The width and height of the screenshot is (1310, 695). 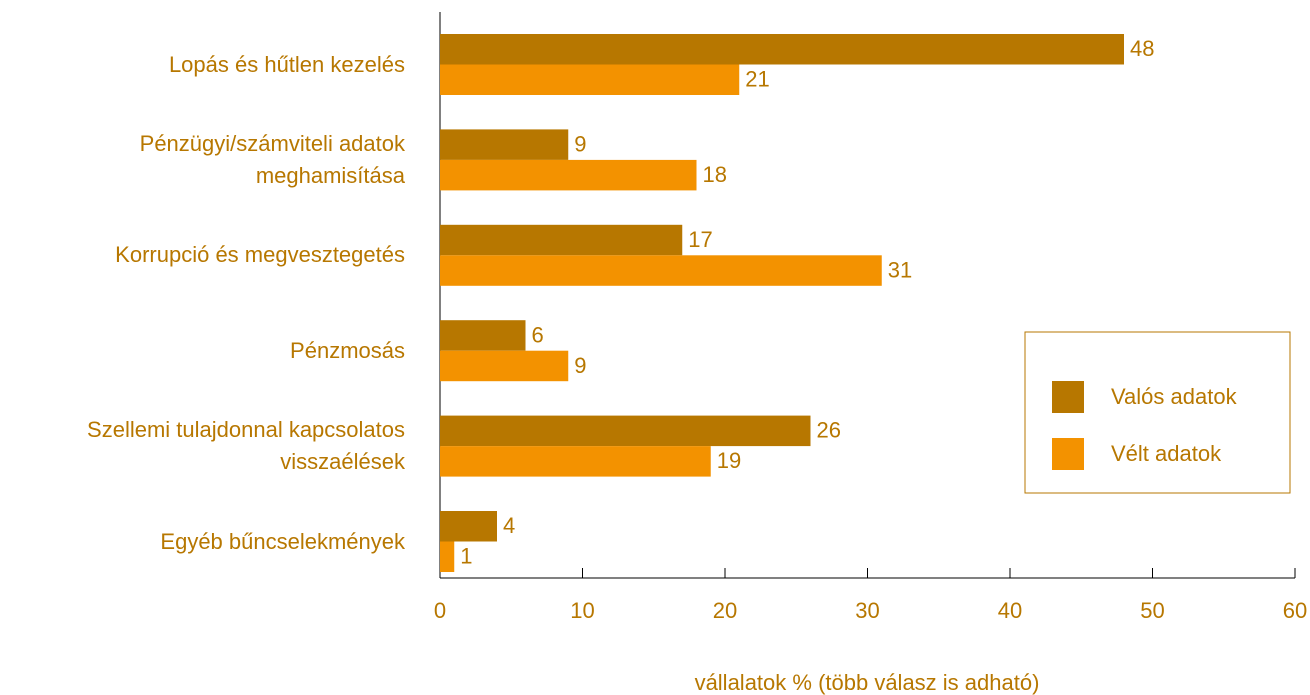 I want to click on x-tick-label: 0, so click(x=440, y=610).